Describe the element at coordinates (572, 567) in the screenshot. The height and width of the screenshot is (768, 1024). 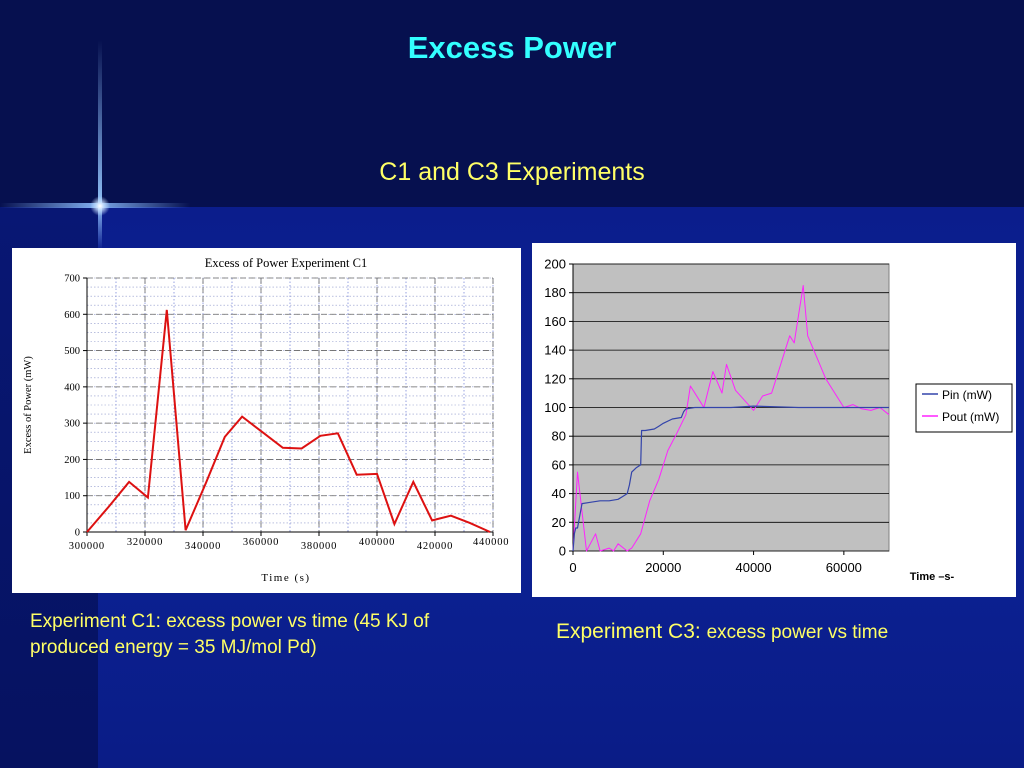
I see `x-tick-label: 0` at that location.